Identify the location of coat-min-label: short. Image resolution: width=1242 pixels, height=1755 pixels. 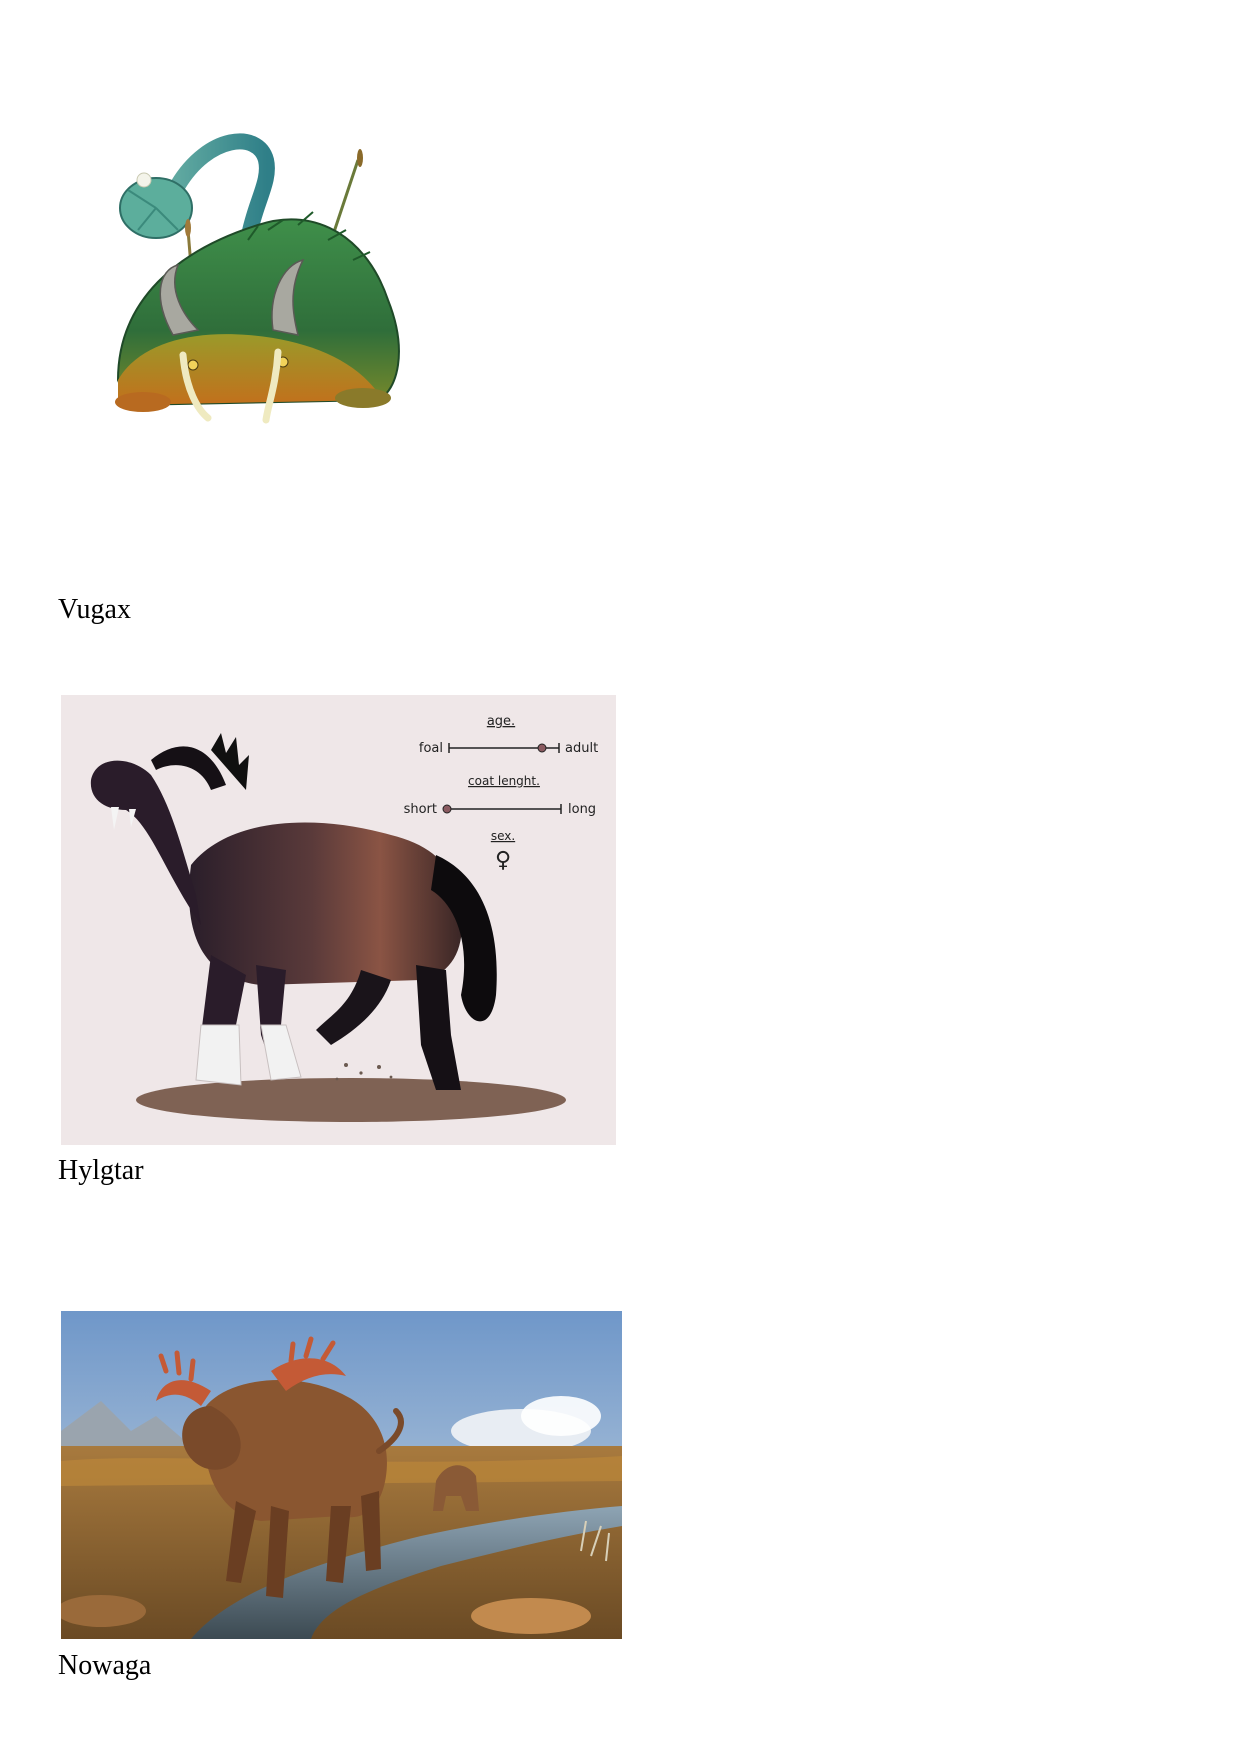
(420, 809).